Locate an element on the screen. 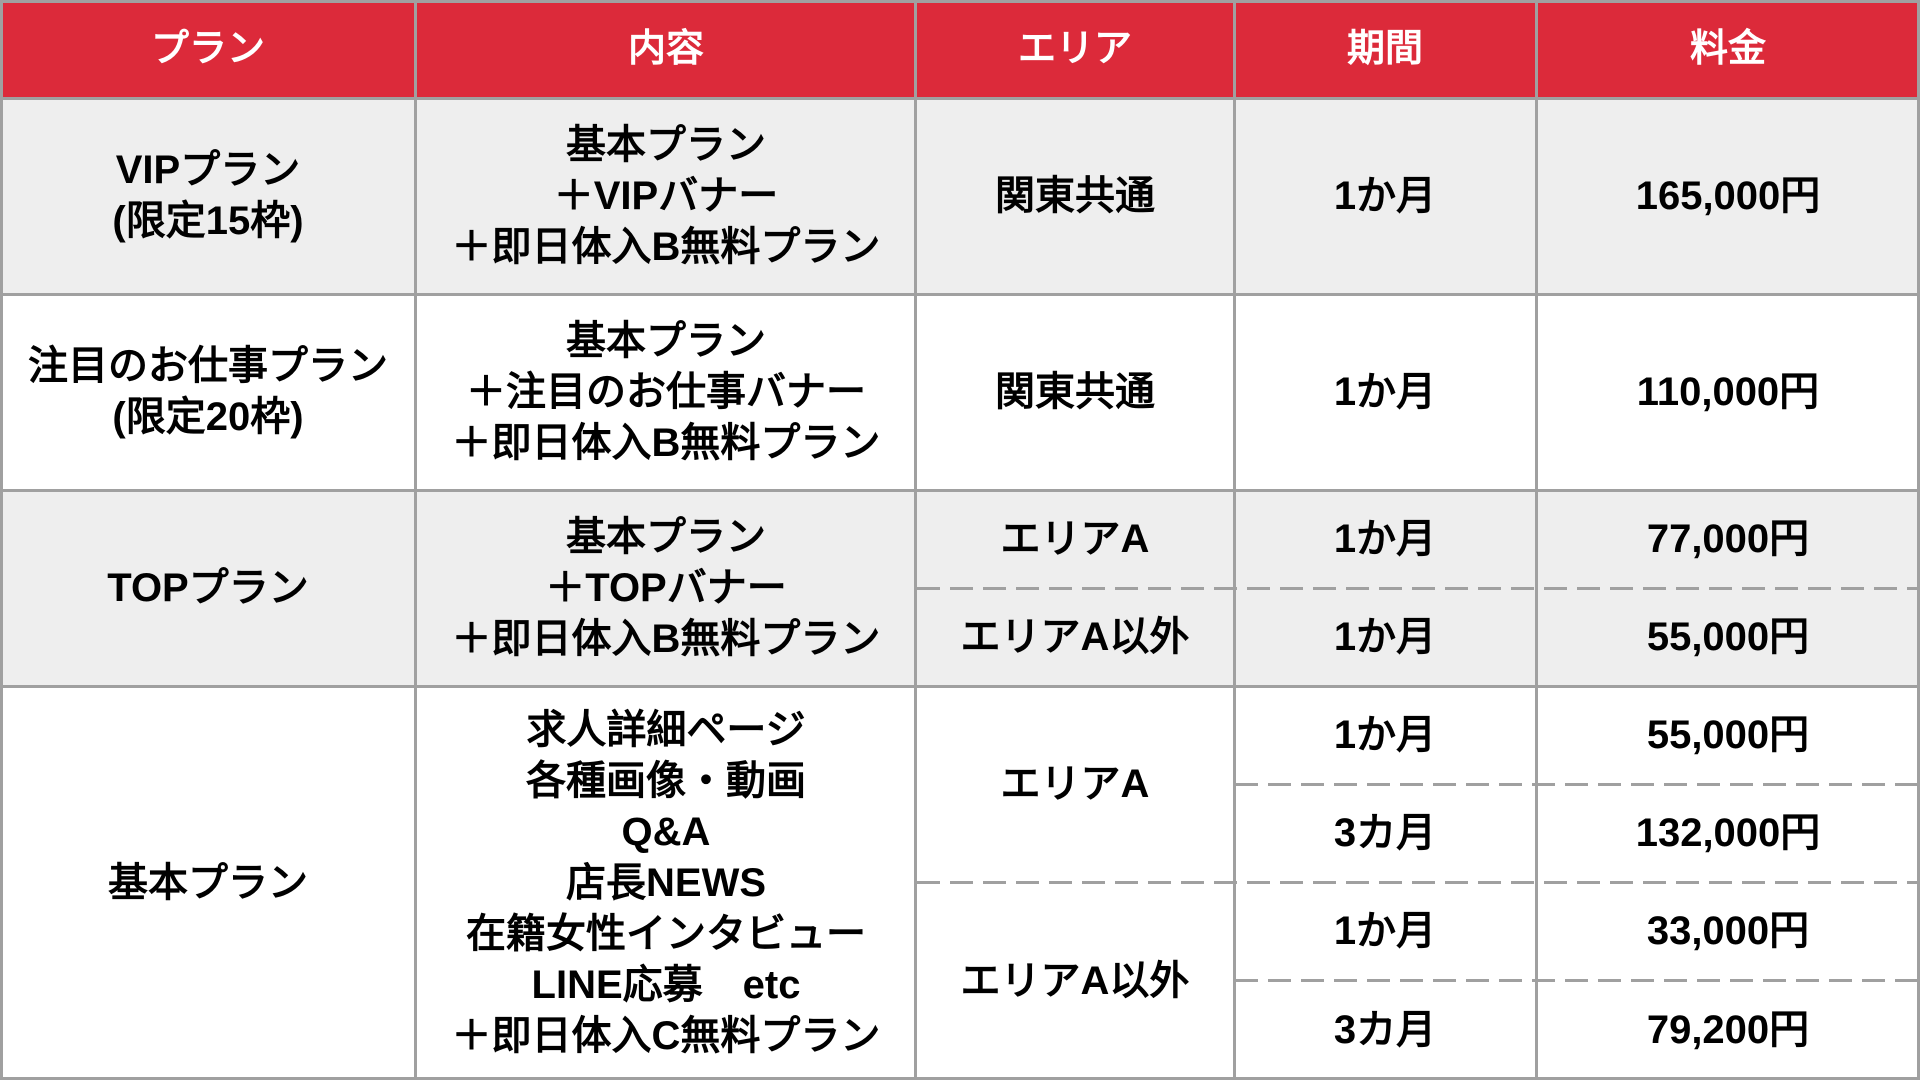 This screenshot has width=1920, height=1080. row-basic-price-other-3: 79,200円 is located at coordinates (1728, 1030).